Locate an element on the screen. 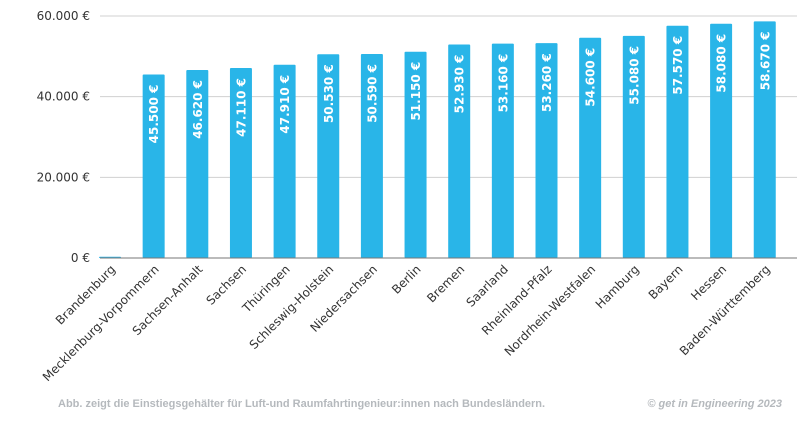 Image resolution: width=806 pixels, height=423 pixels. bar-data-label: 52.930 € is located at coordinates (460, 84).